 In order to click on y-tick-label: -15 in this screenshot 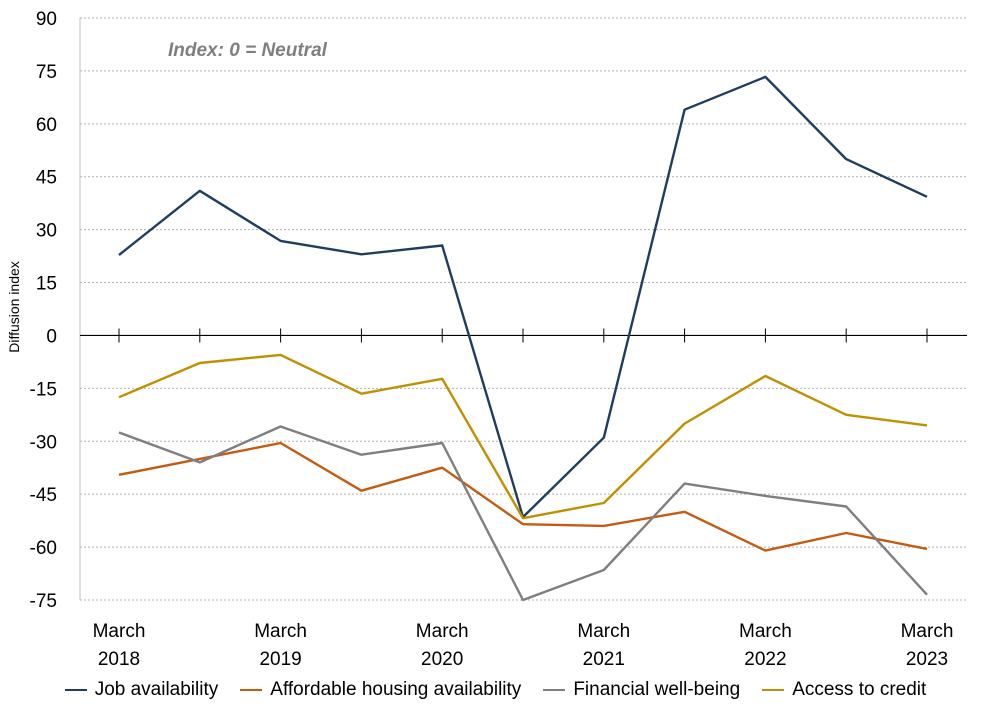, I will do `click(43, 389)`.